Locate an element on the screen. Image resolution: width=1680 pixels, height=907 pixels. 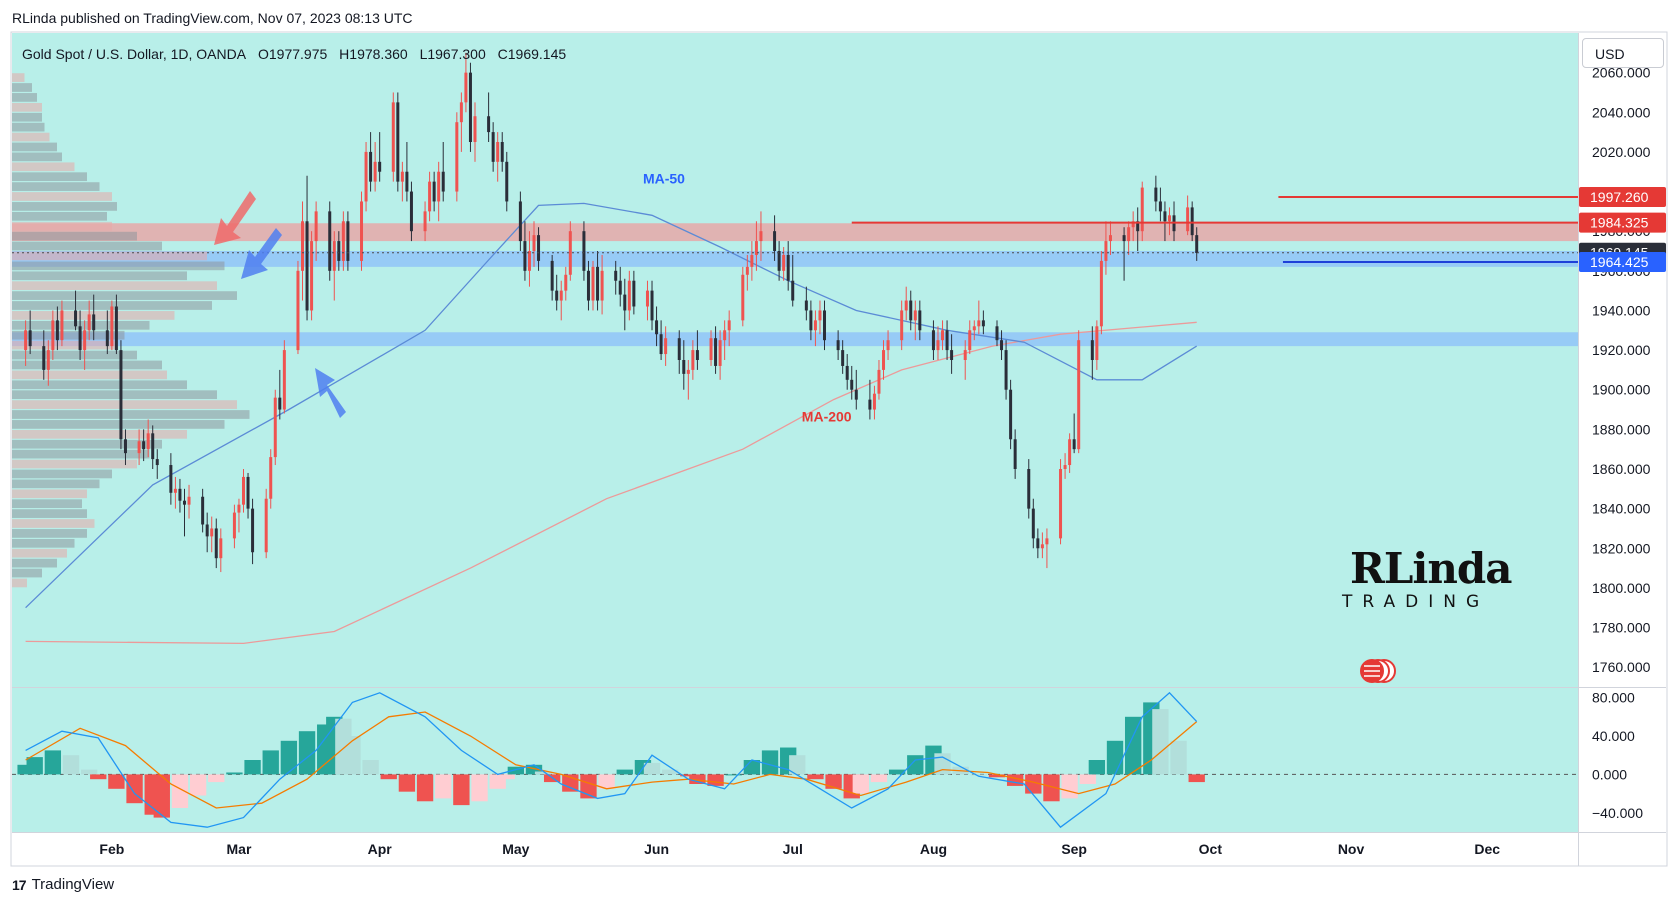
price-tick-label: 1840.000 is located at coordinates (1621, 509).